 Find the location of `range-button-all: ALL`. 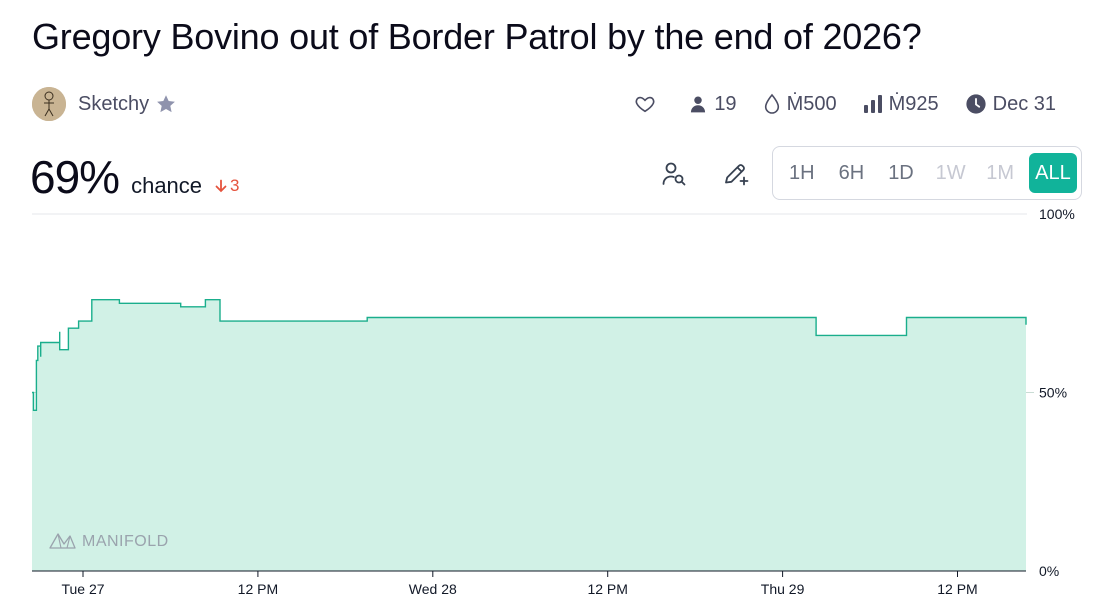

range-button-all: ALL is located at coordinates (1052, 173).